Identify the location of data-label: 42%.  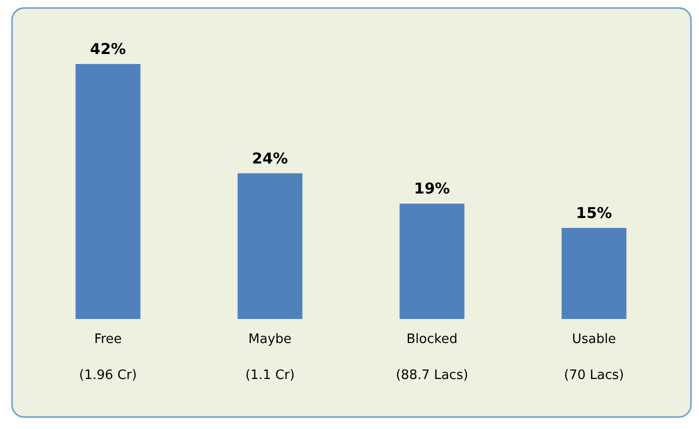
(108, 49).